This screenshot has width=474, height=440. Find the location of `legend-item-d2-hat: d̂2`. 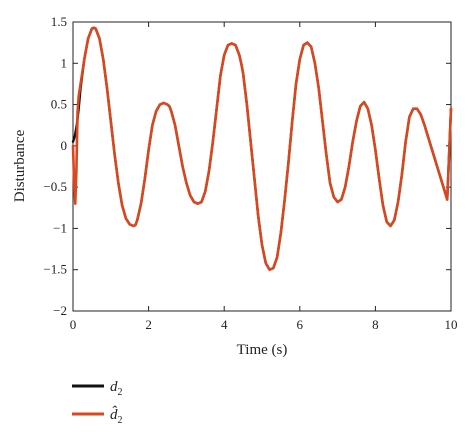

legend-item-d2-hat: d̂2 is located at coordinates (97, 416).